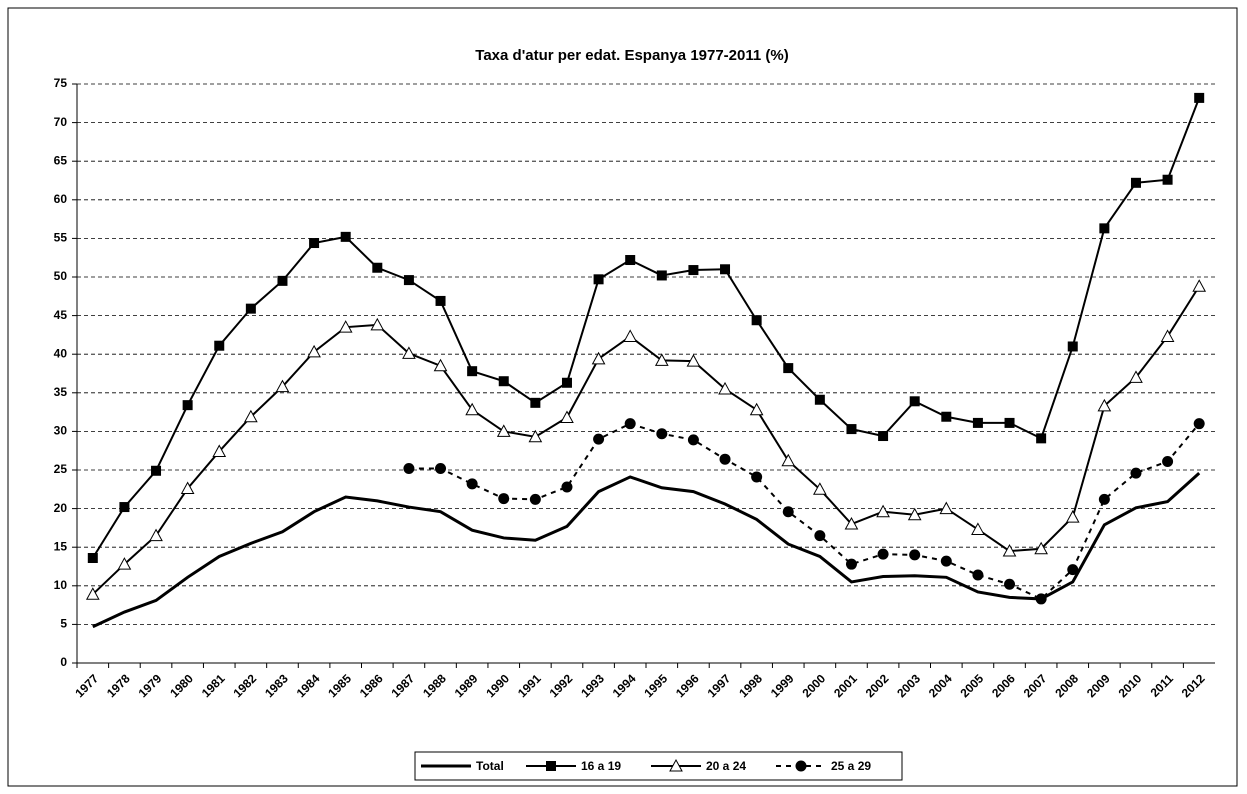 The height and width of the screenshot is (794, 1247). Describe the element at coordinates (804, 511) in the screenshot. I see `series-line` at that location.